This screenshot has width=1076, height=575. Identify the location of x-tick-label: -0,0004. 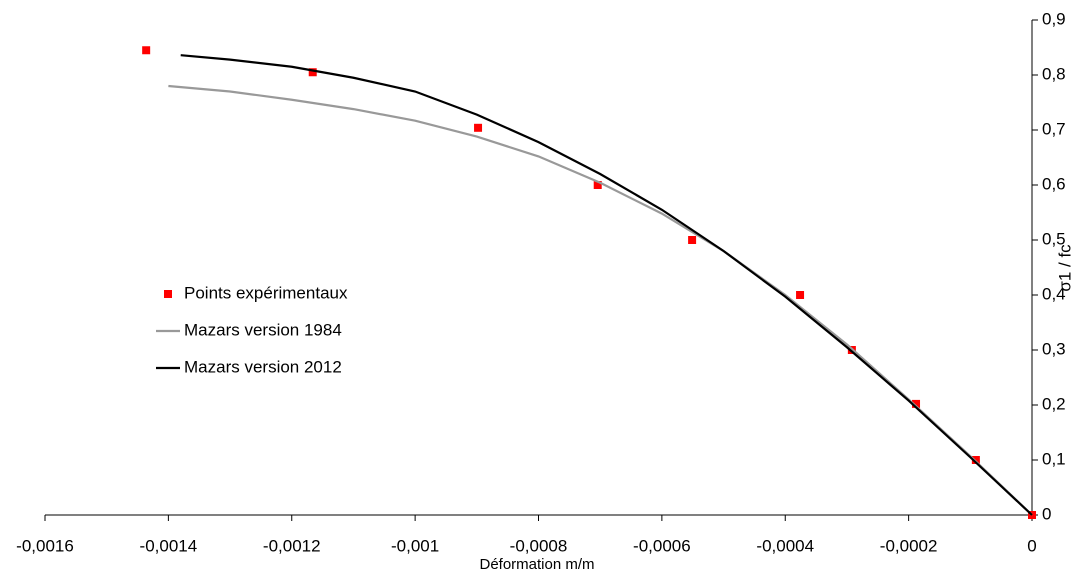
(785, 545).